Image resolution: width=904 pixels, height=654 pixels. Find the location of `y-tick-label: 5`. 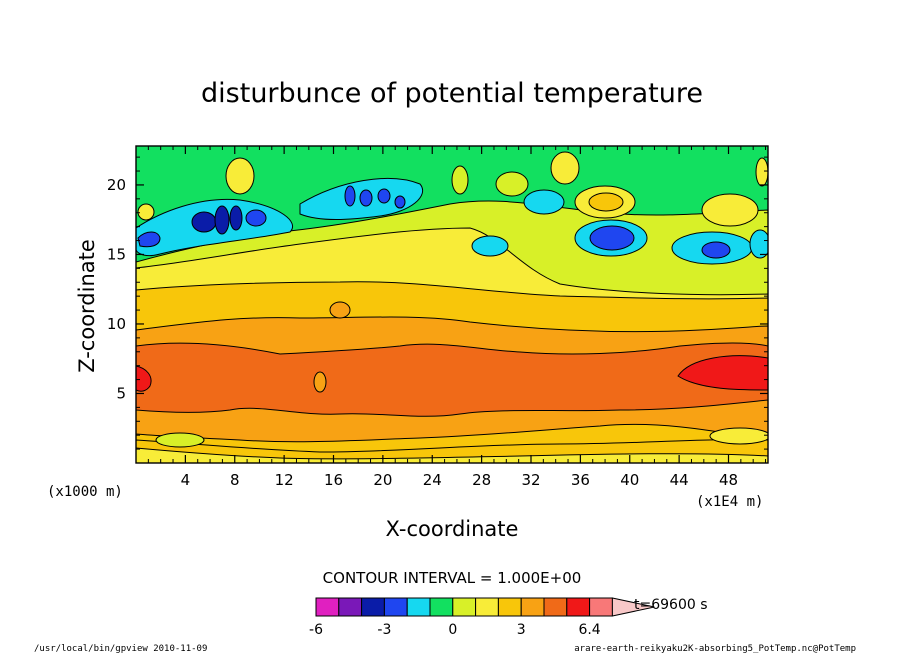

y-tick-label: 5 is located at coordinates (121, 393).